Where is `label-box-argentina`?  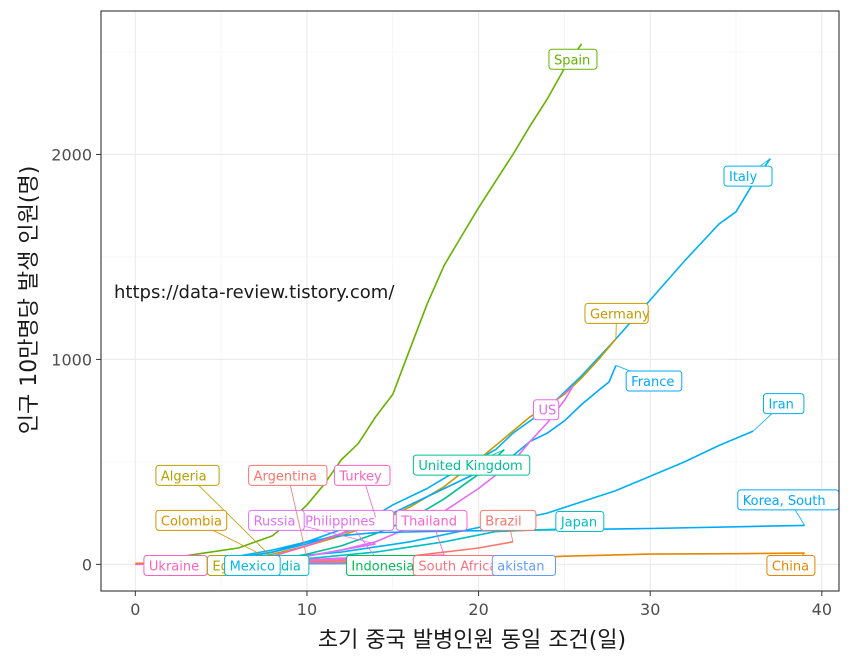
label-box-argentina is located at coordinates (288, 475).